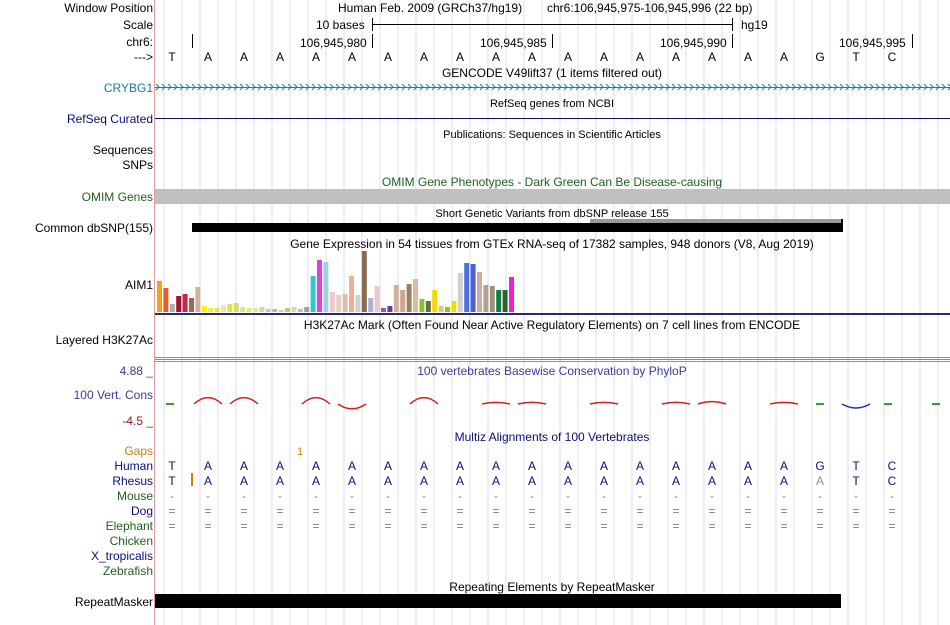  What do you see at coordinates (137, 165) in the screenshot?
I see `publications-snps-label: SNPs` at bounding box center [137, 165].